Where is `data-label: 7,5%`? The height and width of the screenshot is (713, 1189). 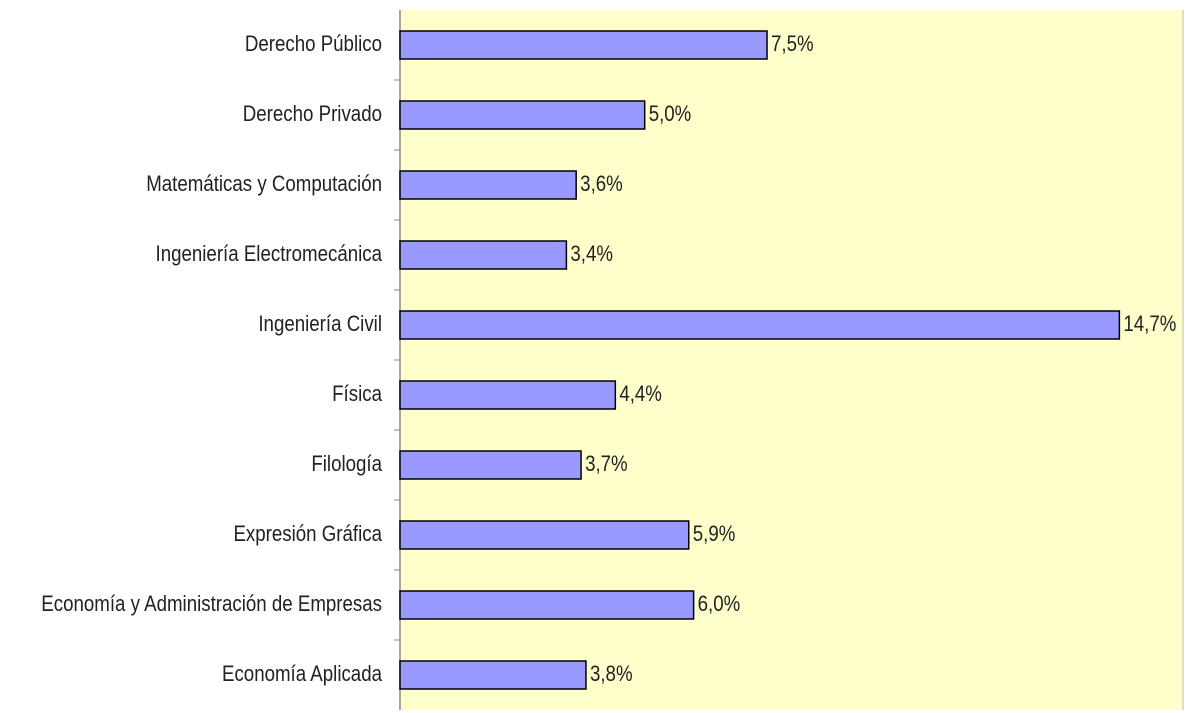
data-label: 7,5% is located at coordinates (792, 44).